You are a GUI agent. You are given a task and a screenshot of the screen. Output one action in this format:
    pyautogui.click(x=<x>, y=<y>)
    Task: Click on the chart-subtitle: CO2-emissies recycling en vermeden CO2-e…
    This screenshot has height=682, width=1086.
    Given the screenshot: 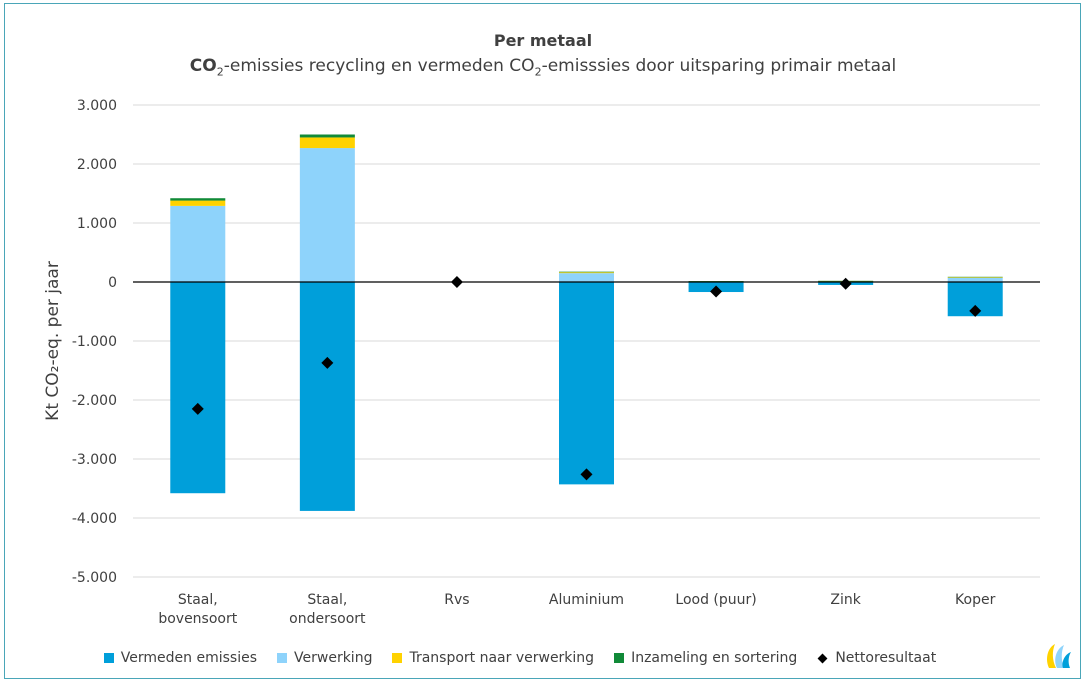 What is the action you would take?
    pyautogui.click(x=543, y=67)
    